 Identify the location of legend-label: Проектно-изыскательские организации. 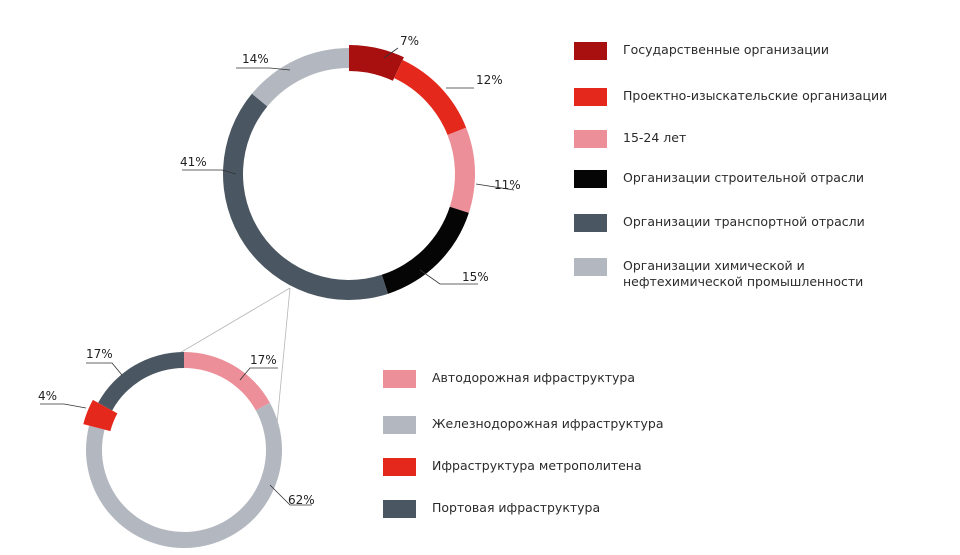
(755, 95).